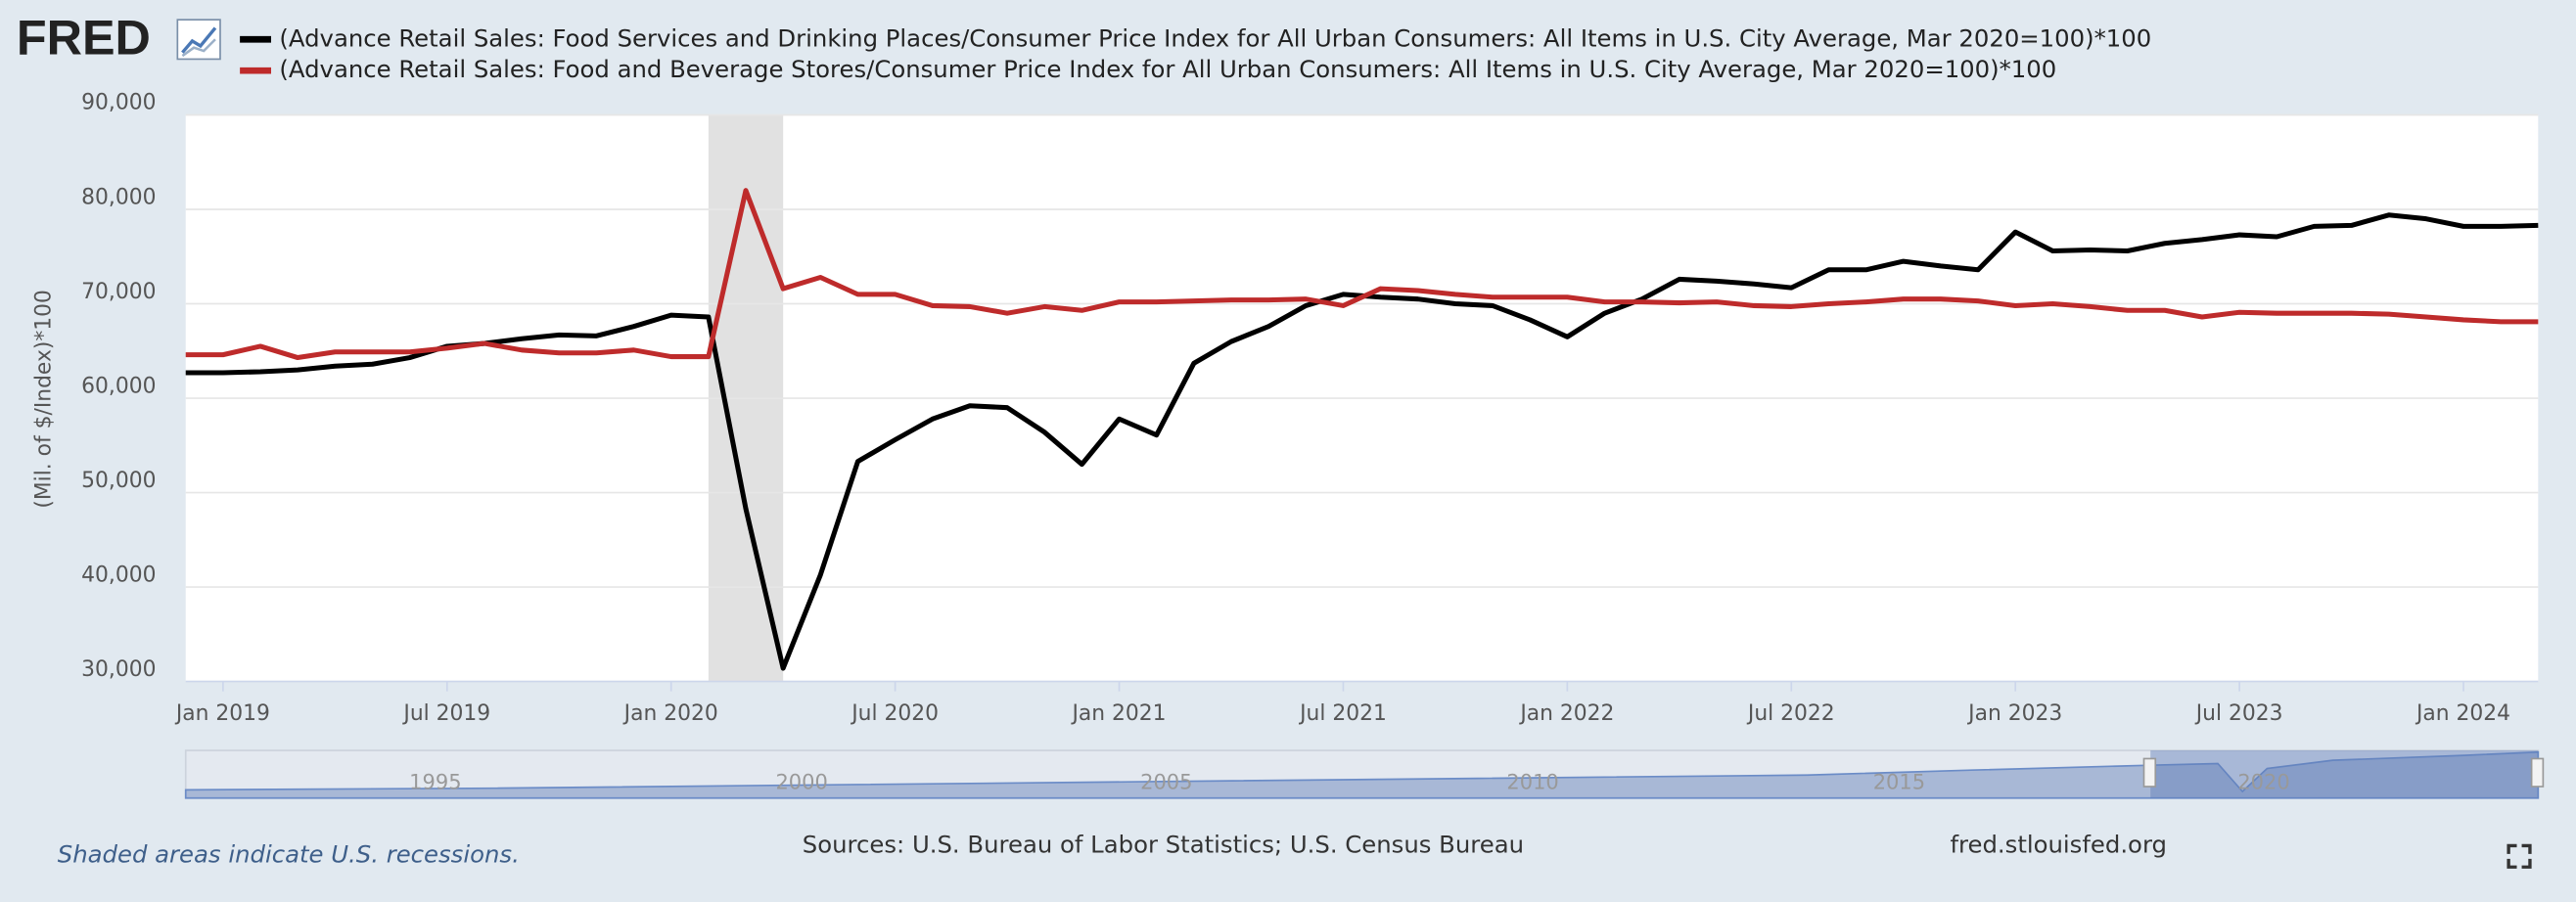 The image size is (2576, 902). What do you see at coordinates (43, 400) in the screenshot?
I see `y-axis-label: (Mil. of $/Index)*100` at bounding box center [43, 400].